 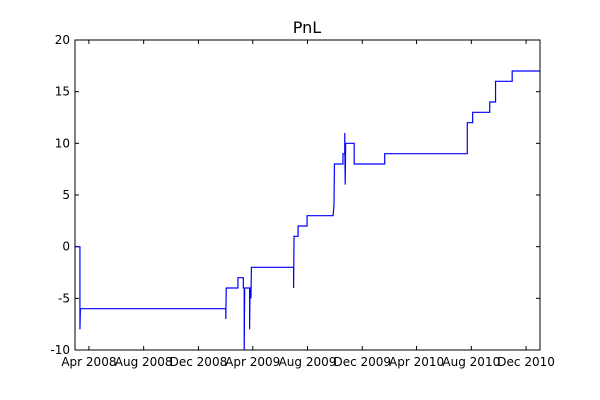 I want to click on y-tick-label: 15, so click(x=62, y=92).